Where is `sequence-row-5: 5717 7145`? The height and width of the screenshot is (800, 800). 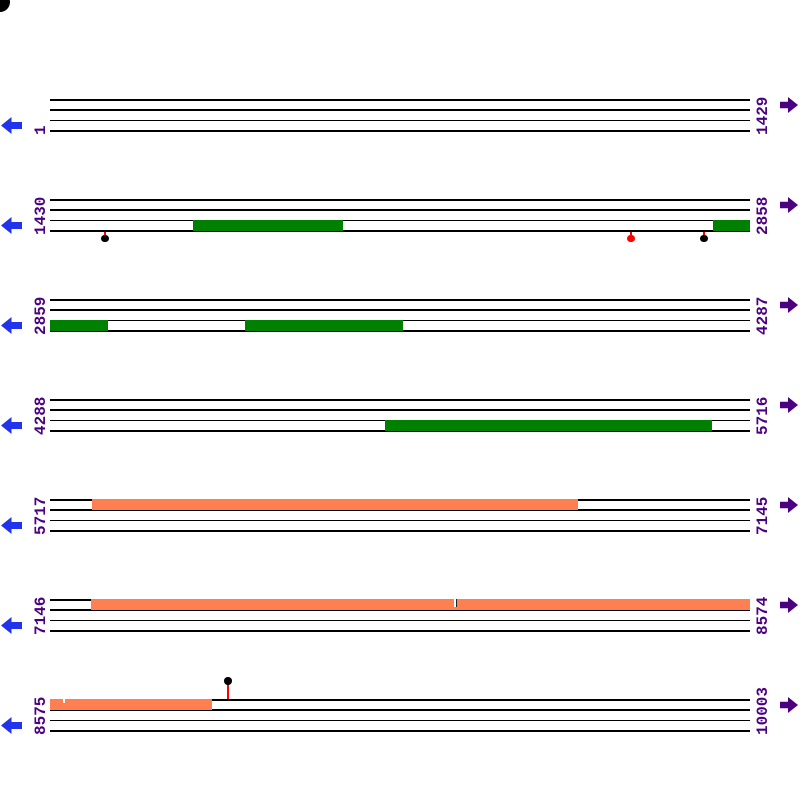 sequence-row-5: 5717 7145 is located at coordinates (400, 547).